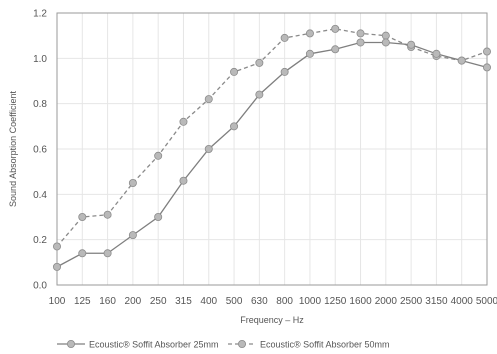 This screenshot has height=354, width=497. Describe the element at coordinates (13, 149) in the screenshot. I see `y-axis-title: Sound Absorption Coefficient` at that location.